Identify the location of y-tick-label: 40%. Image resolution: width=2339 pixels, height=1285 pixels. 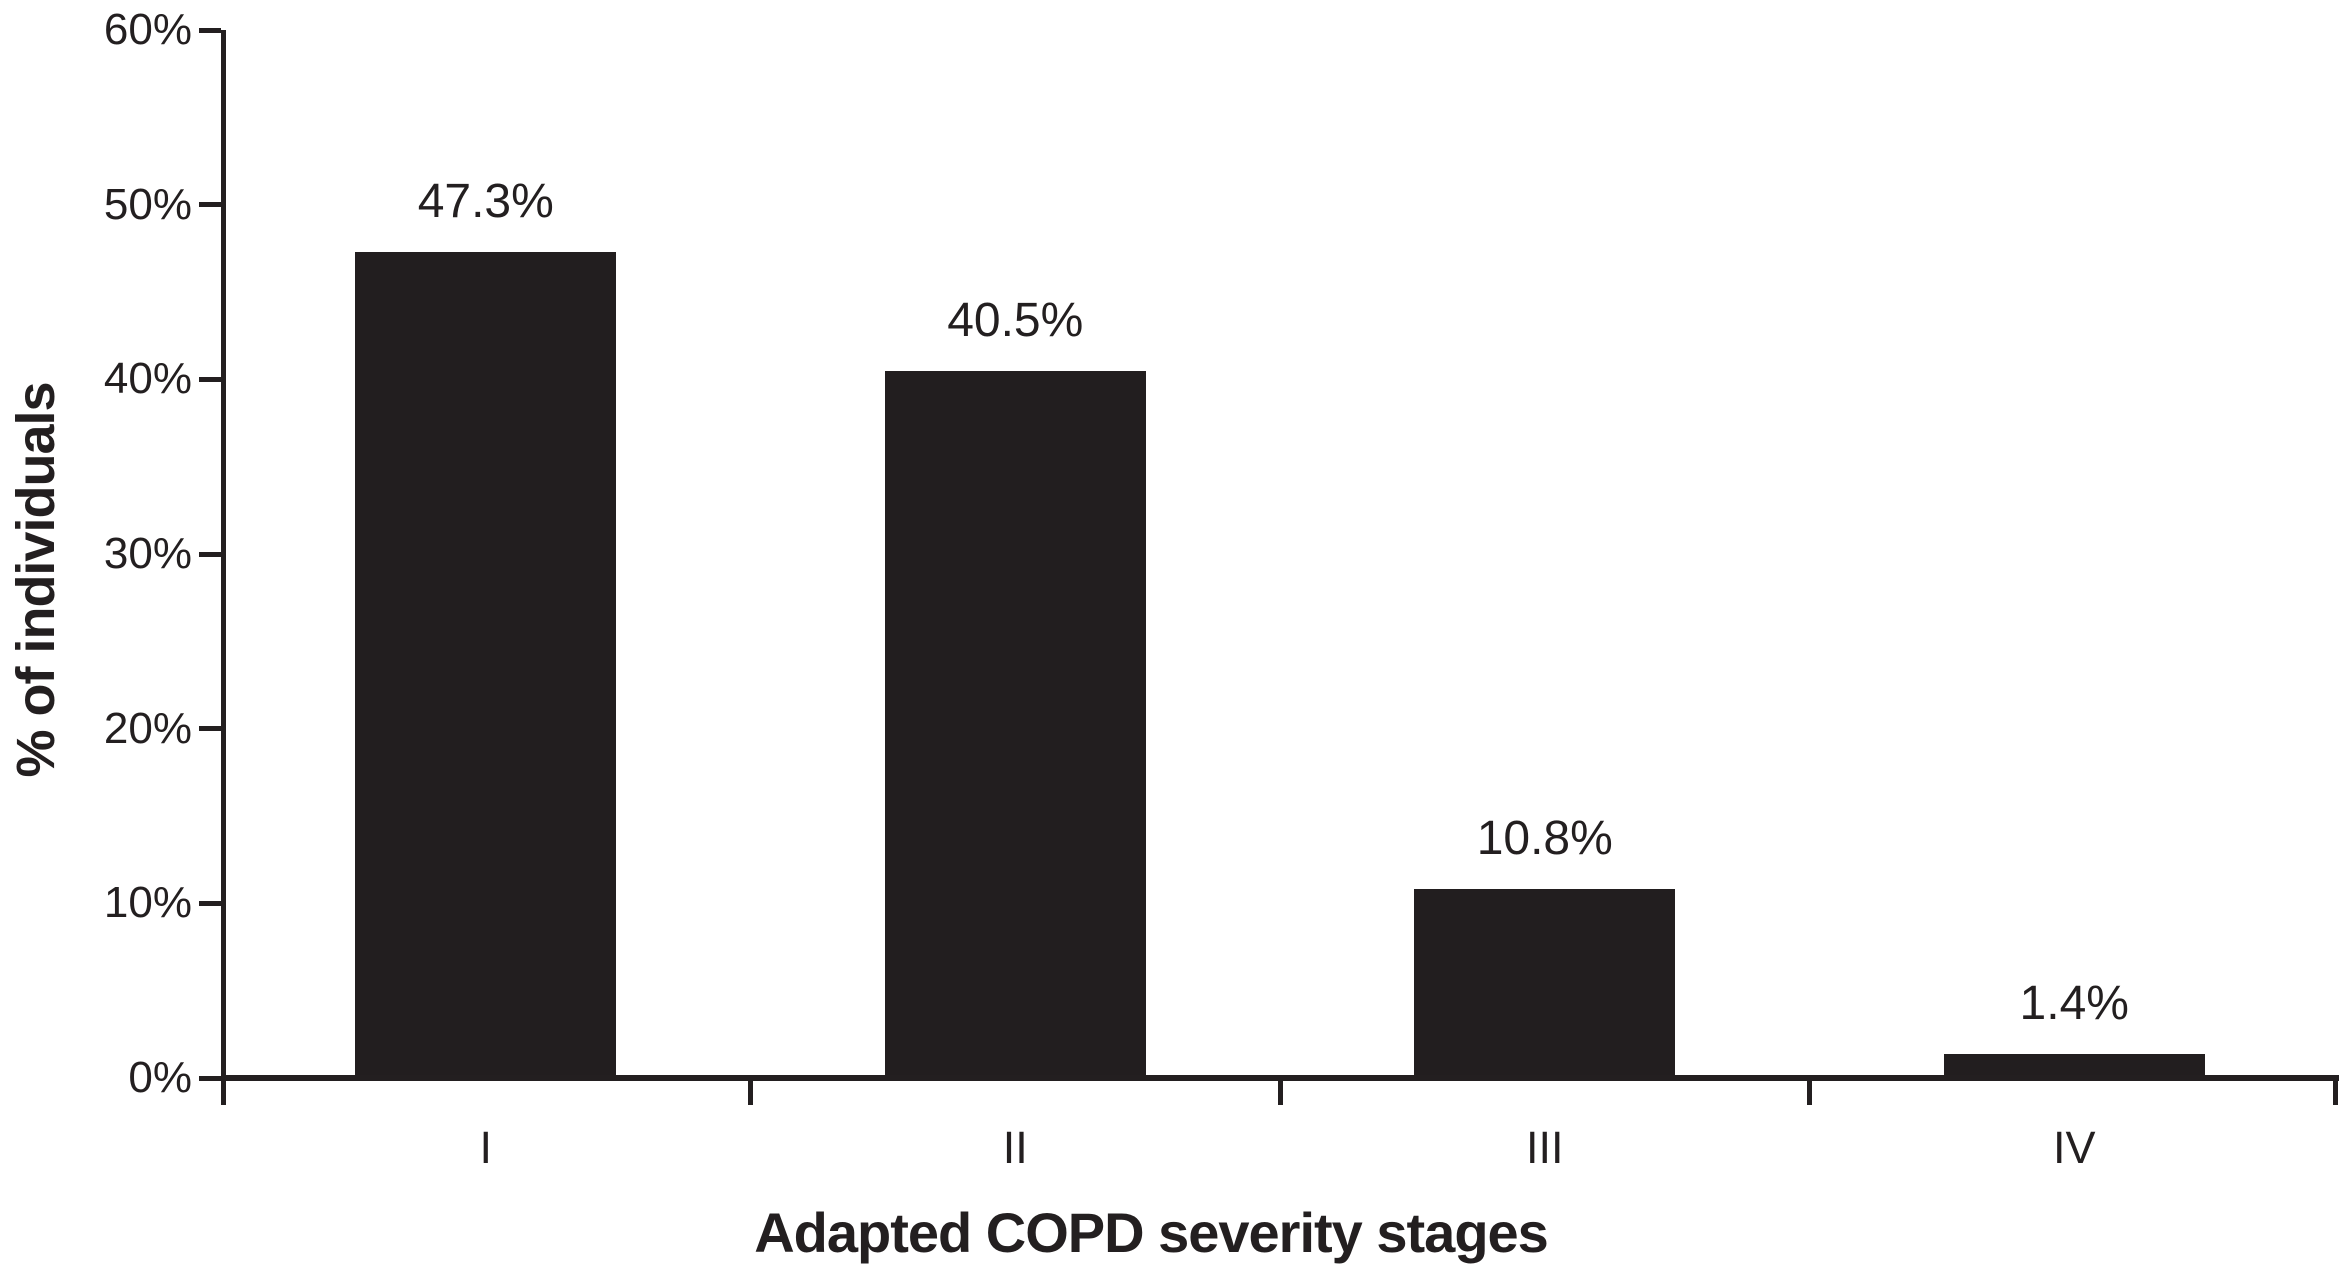
(147, 379).